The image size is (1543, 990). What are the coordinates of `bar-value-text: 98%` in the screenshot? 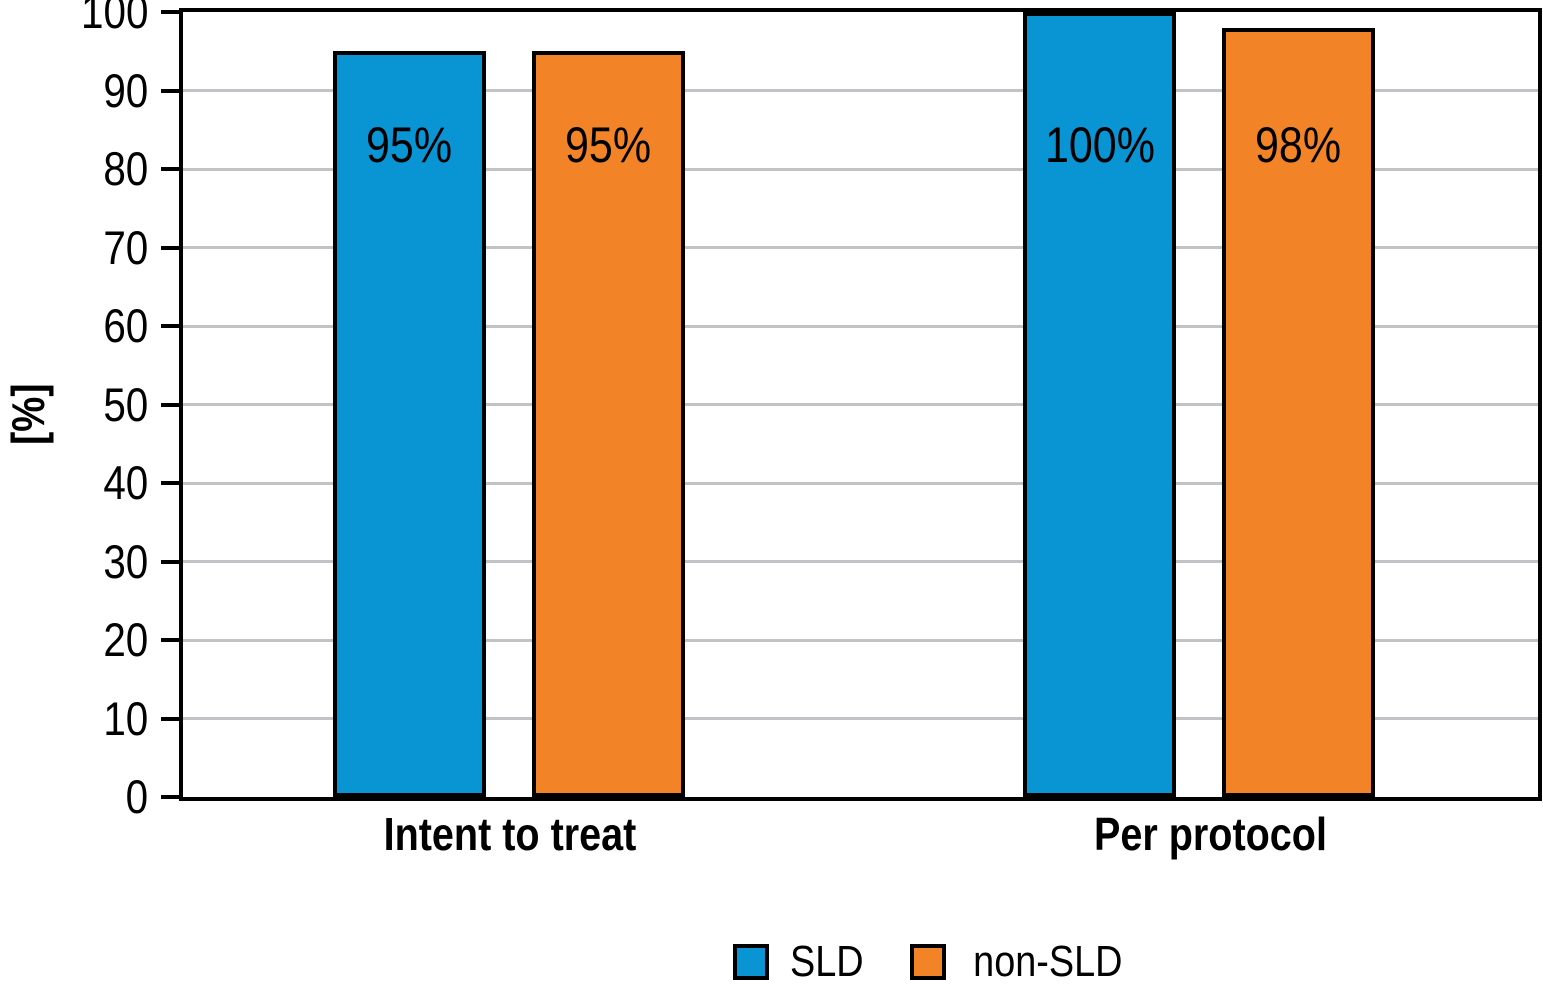 It's located at (1298, 145).